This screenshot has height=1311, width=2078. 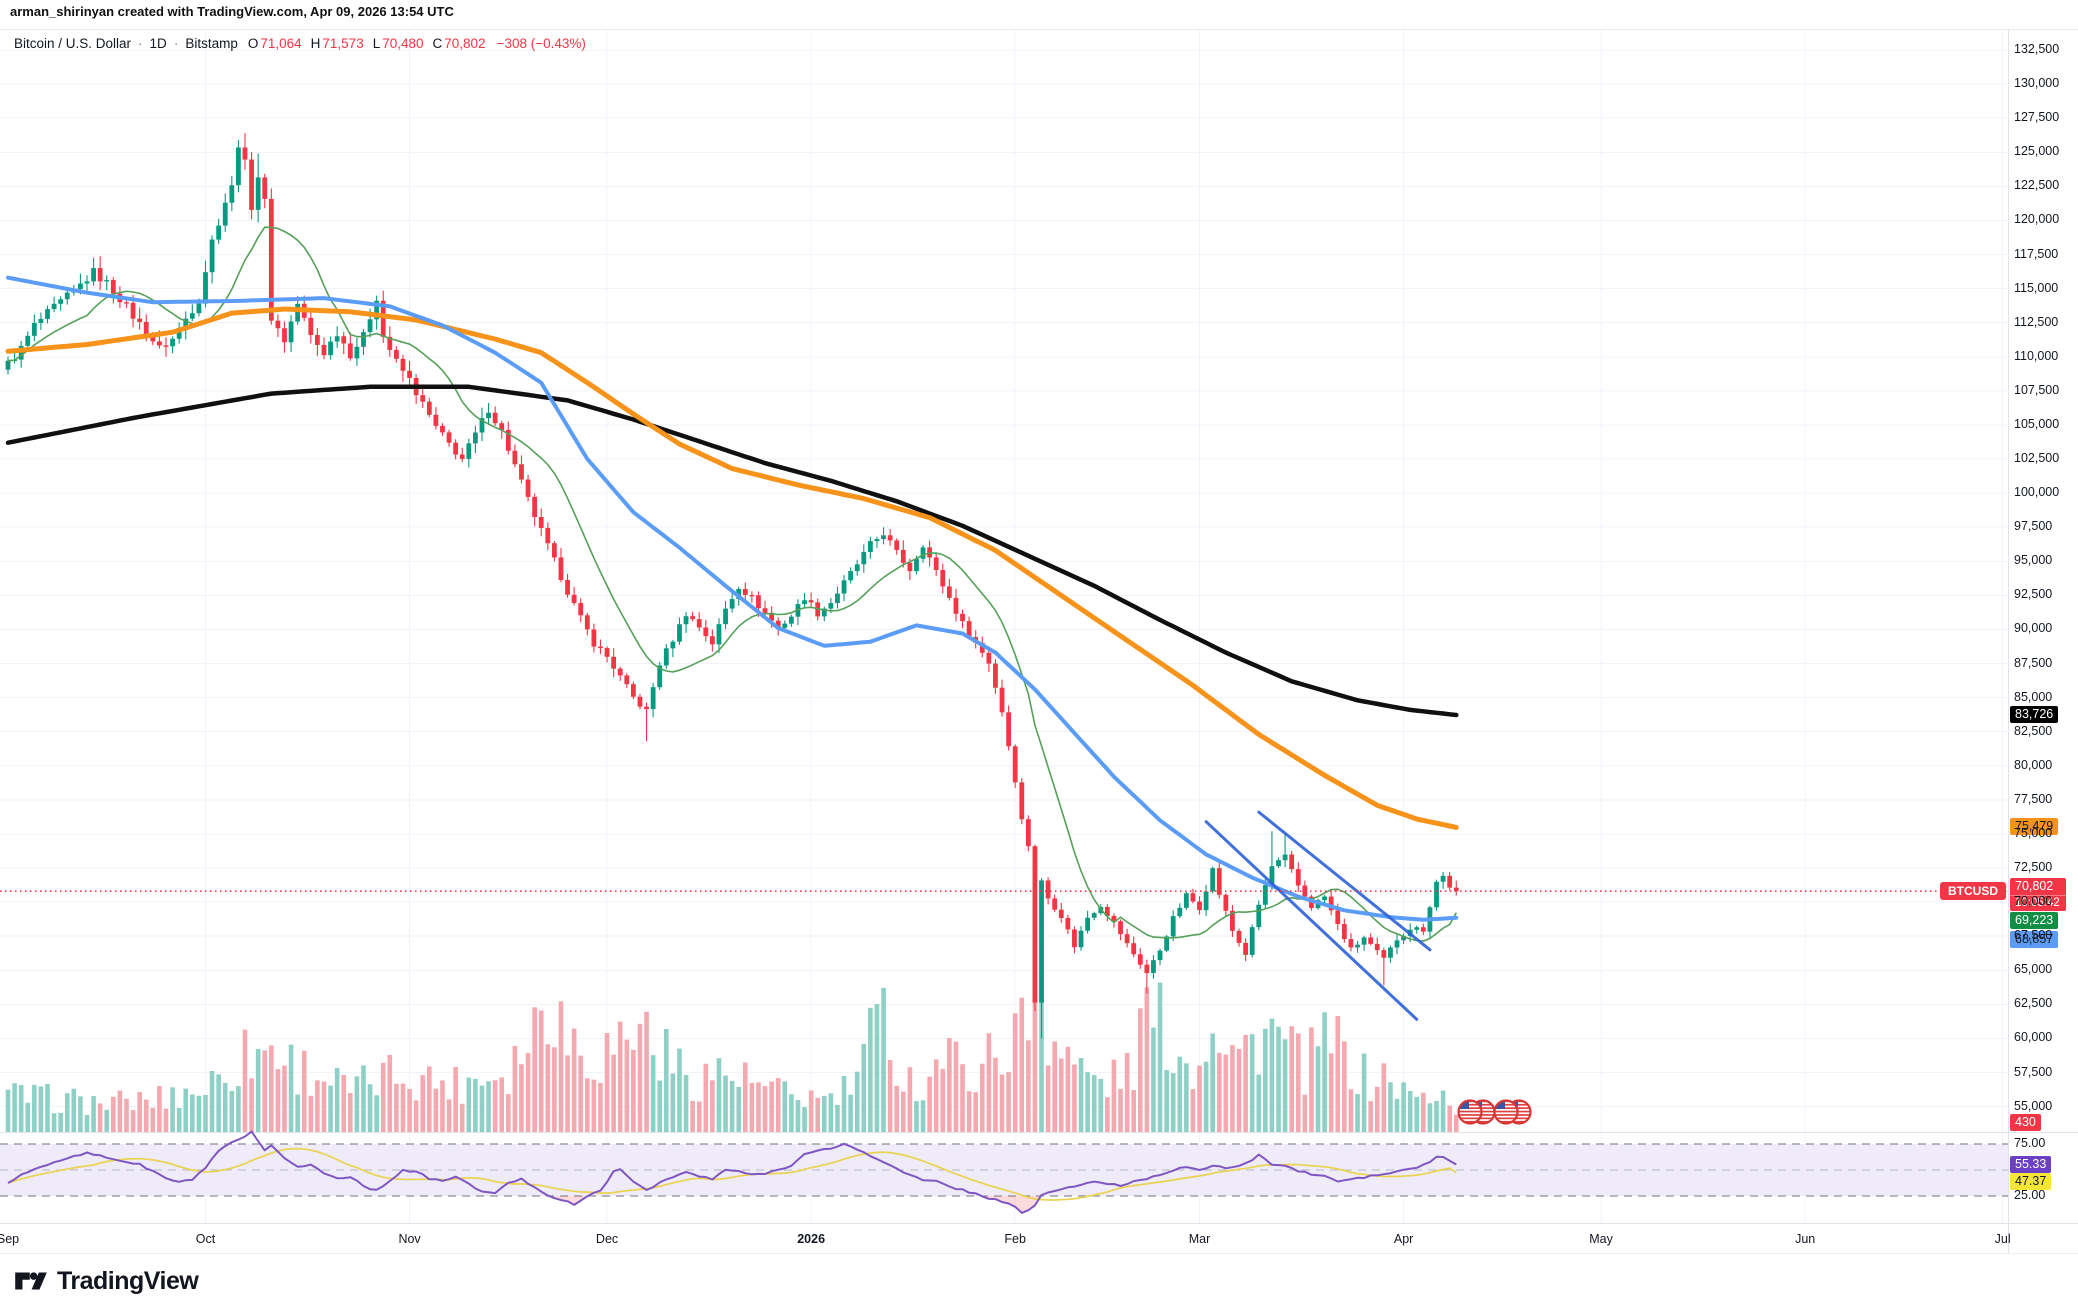 I want to click on price-tick-label: 65,000, so click(x=2033, y=969).